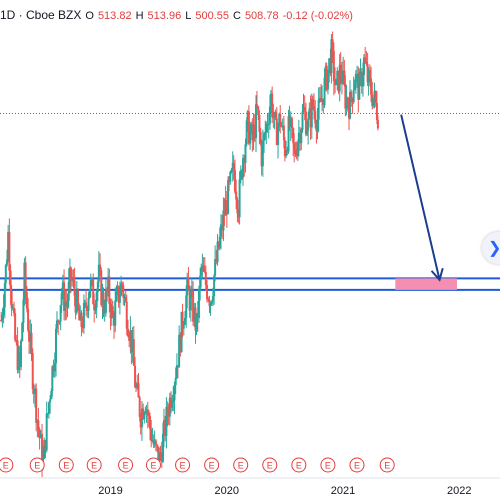 This screenshot has height=500, width=500. I want to click on earnings-circle, so click(37, 465).